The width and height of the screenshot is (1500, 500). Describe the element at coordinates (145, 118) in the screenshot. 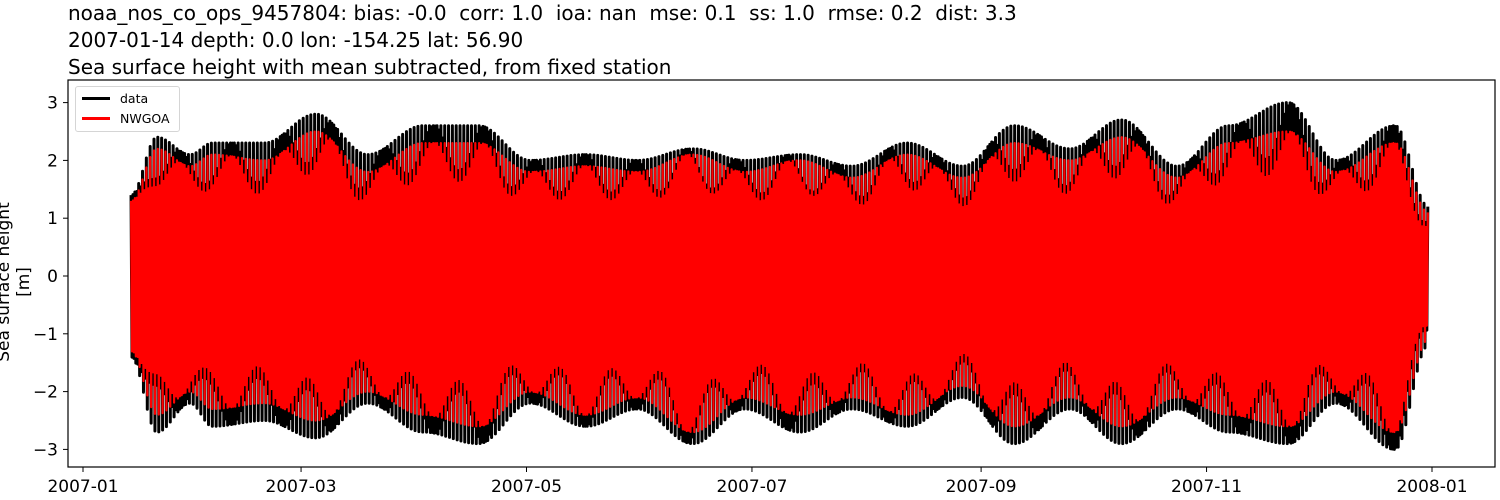

I see `legend-label-nwgoa: NWGOA` at that location.